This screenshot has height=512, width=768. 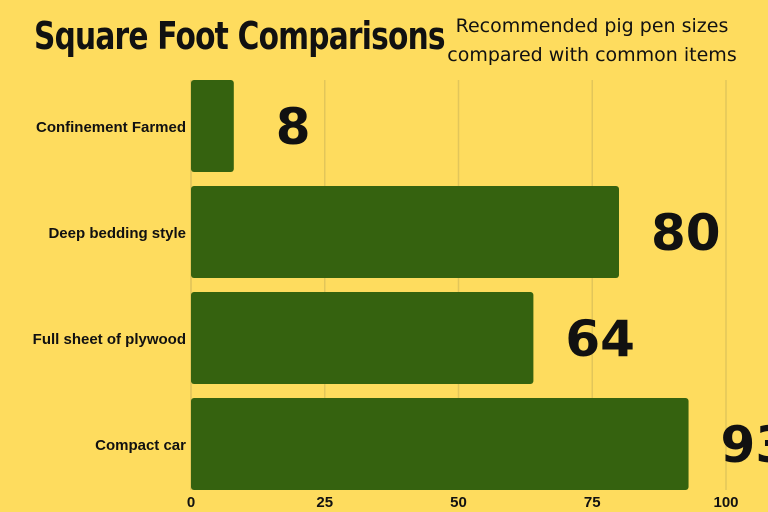 What do you see at coordinates (600, 339) in the screenshot?
I see `data-label: 64` at bounding box center [600, 339].